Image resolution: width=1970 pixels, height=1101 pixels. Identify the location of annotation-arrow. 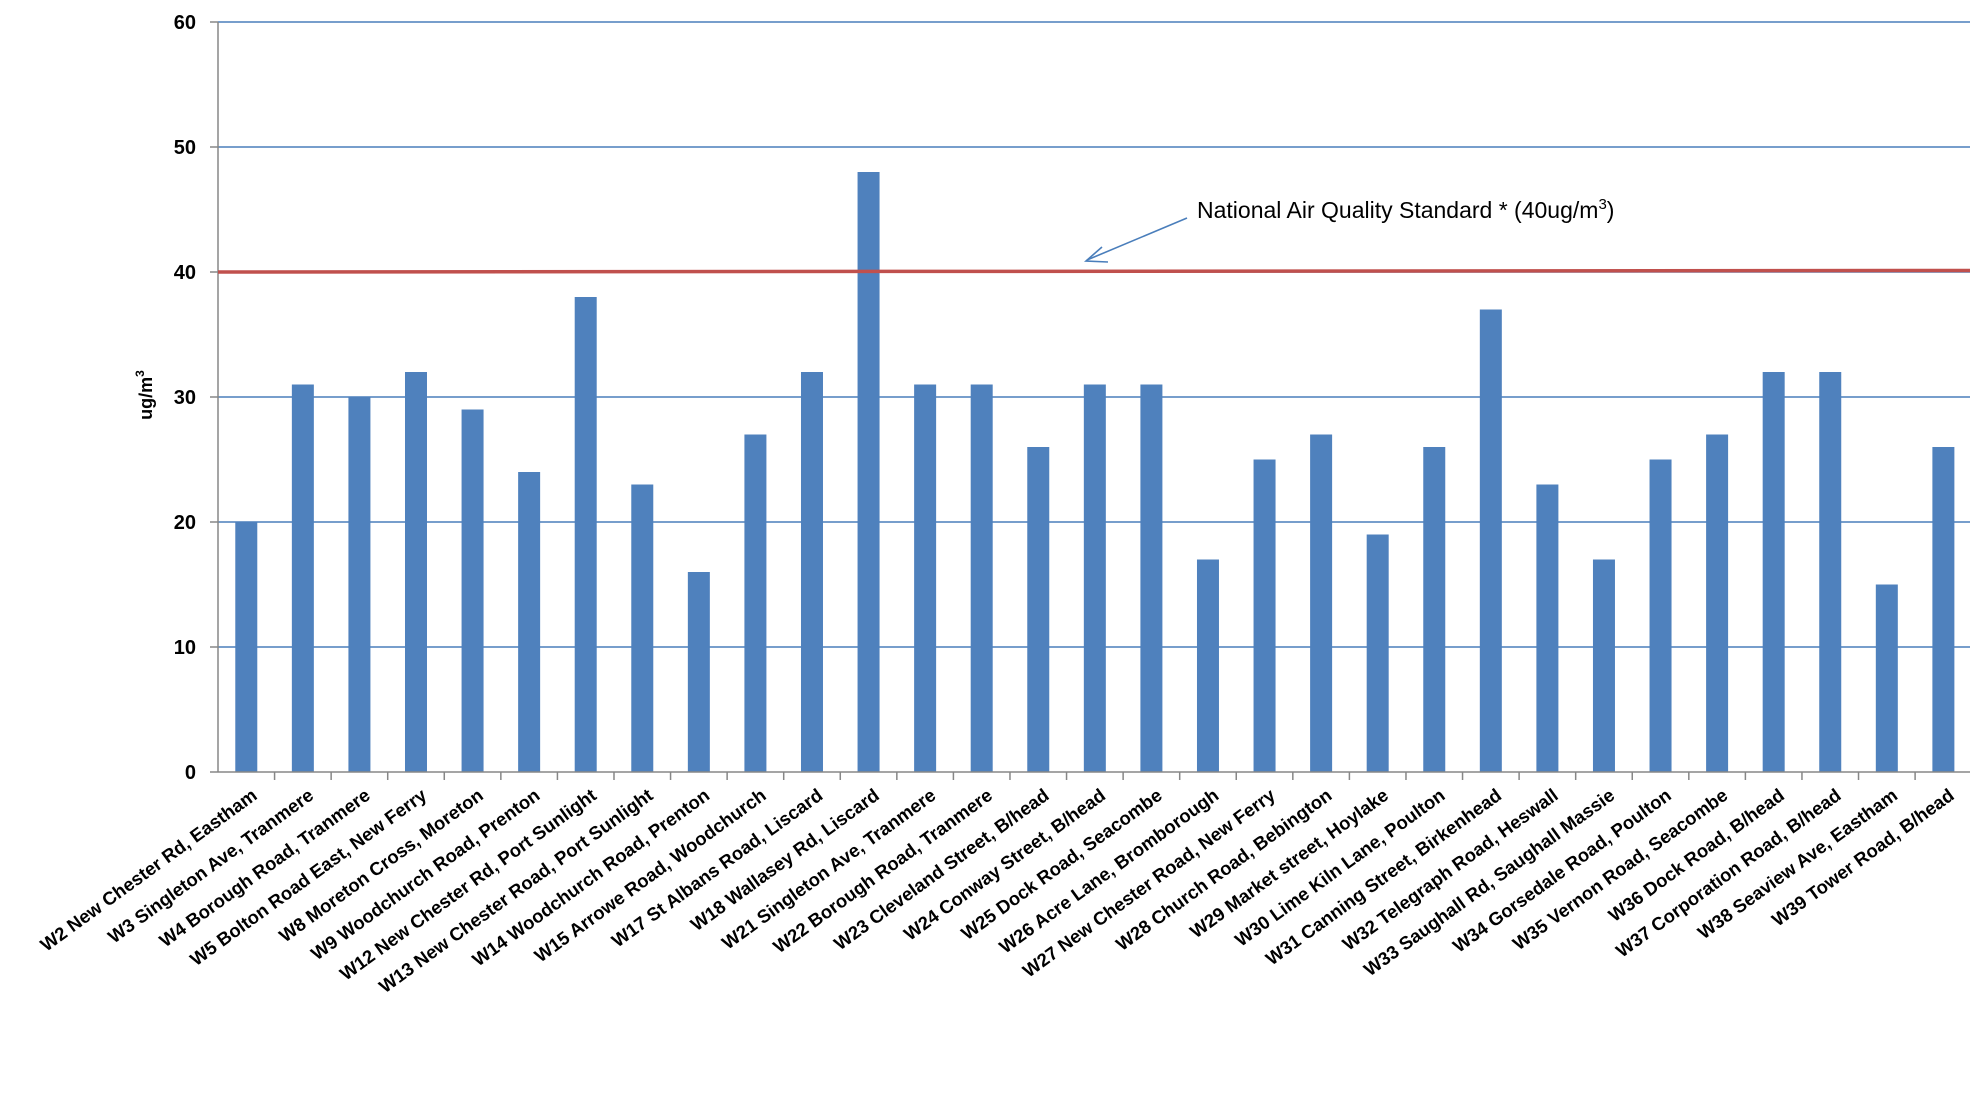
(1137, 239).